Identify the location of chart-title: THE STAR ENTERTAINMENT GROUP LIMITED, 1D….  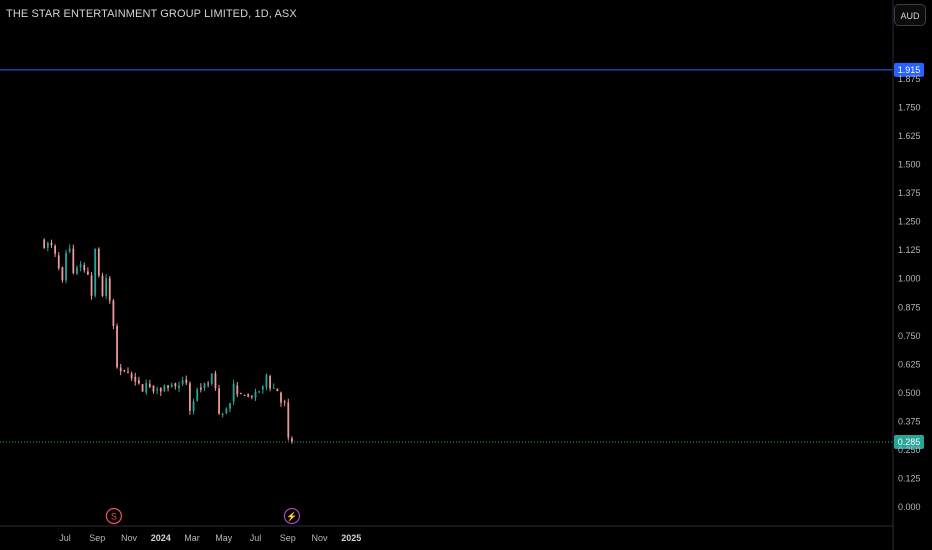
(151, 14).